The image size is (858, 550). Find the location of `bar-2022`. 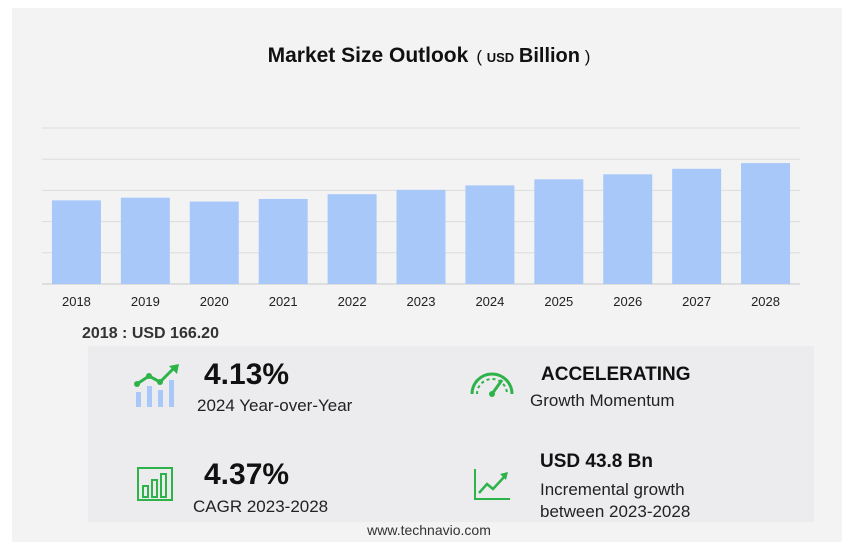

bar-2022 is located at coordinates (352, 239).